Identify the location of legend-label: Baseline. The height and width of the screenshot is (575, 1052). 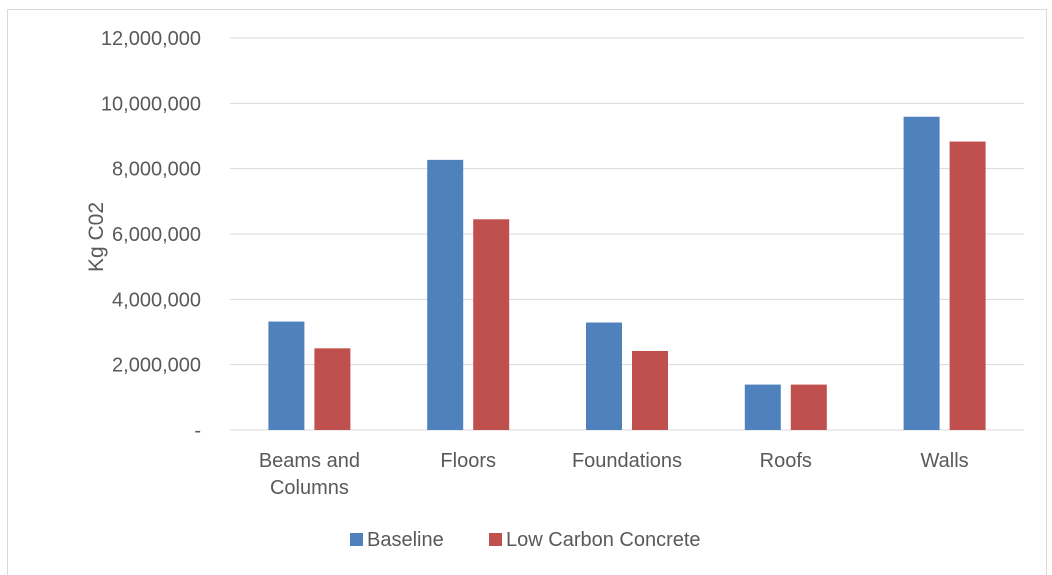
(405, 540).